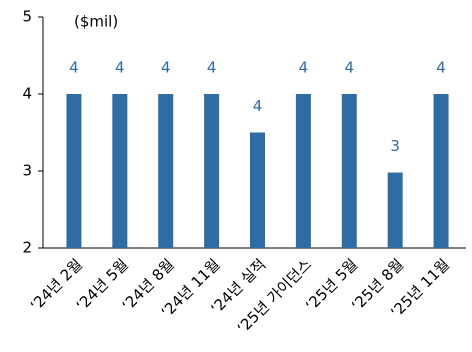 This screenshot has width=472, height=352. Describe the element at coordinates (27, 171) in the screenshot. I see `y-tick-label: 3` at that location.